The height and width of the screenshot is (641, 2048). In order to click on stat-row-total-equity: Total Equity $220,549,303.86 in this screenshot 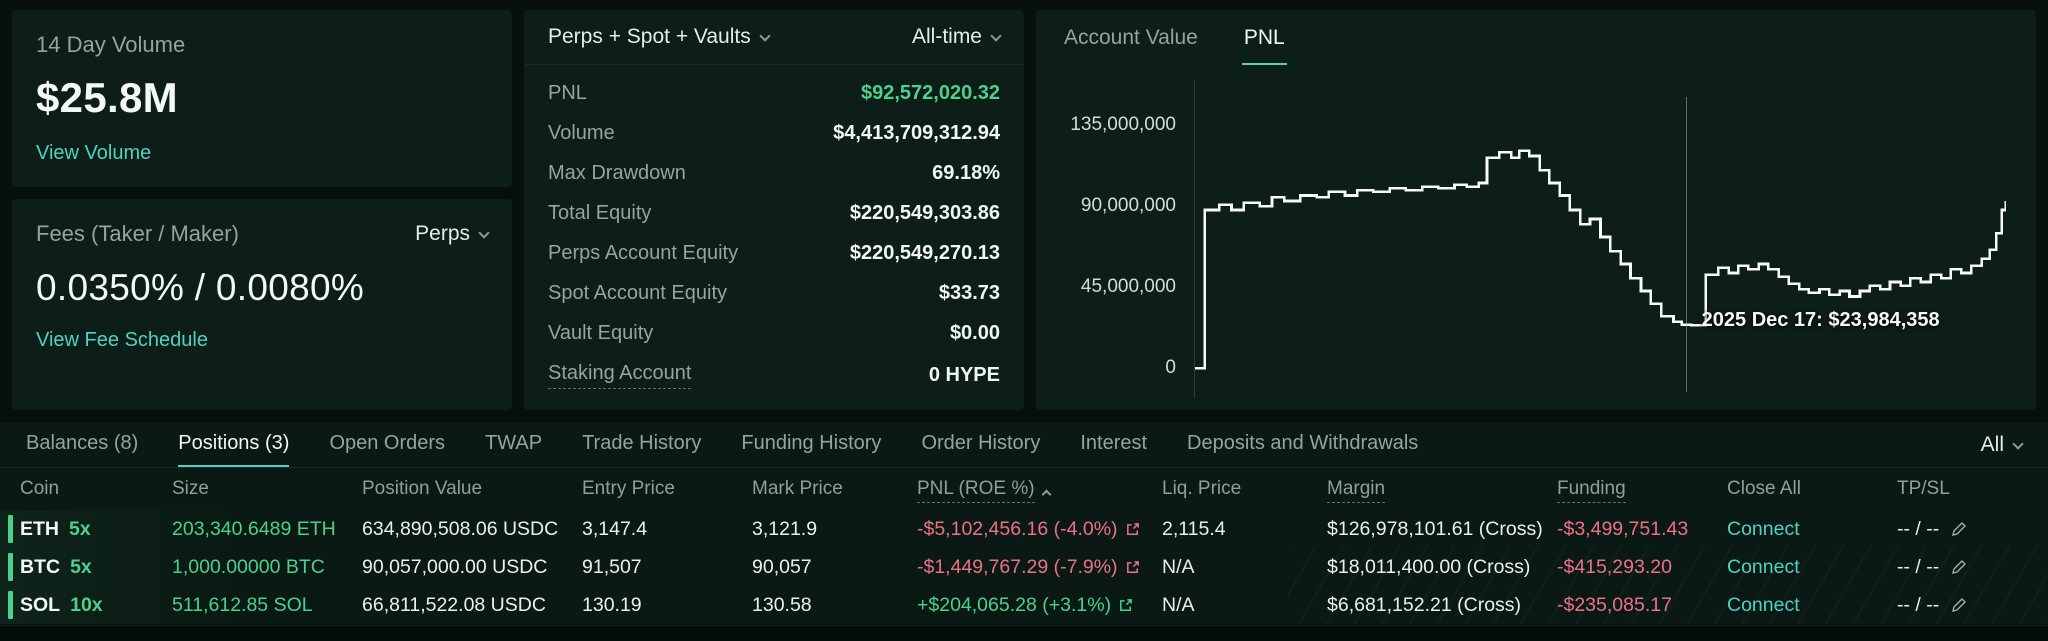, I will do `click(774, 213)`.